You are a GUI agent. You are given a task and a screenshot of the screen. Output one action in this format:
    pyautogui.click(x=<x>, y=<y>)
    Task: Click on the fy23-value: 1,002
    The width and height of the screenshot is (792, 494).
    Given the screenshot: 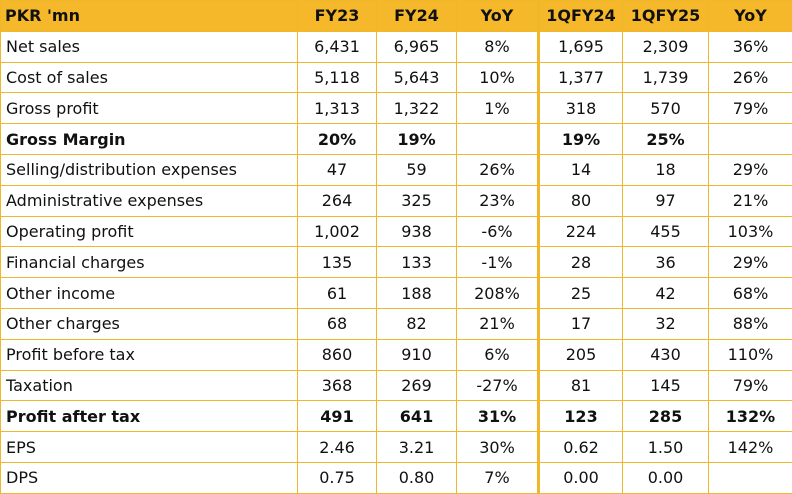 What is the action you would take?
    pyautogui.click(x=337, y=231)
    